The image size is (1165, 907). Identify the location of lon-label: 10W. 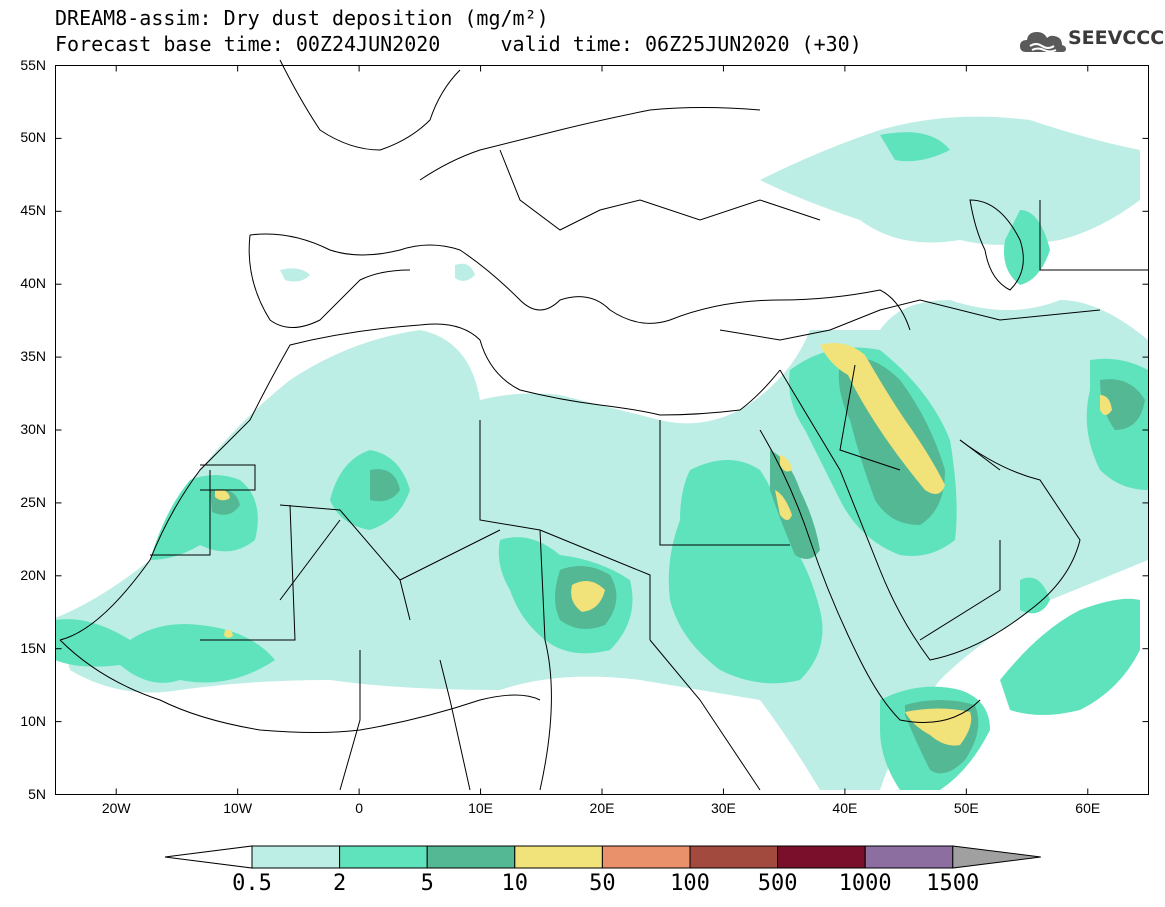
(238, 808).